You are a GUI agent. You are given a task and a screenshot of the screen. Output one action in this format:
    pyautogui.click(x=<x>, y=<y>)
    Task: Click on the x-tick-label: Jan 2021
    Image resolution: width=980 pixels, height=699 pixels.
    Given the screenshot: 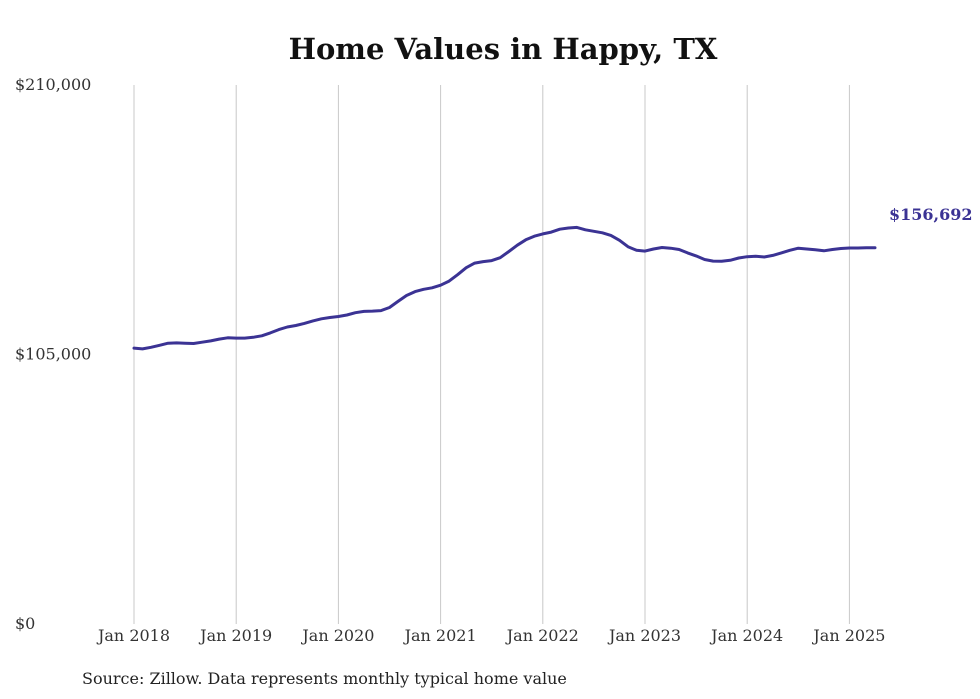 What is the action you would take?
    pyautogui.click(x=440, y=635)
    